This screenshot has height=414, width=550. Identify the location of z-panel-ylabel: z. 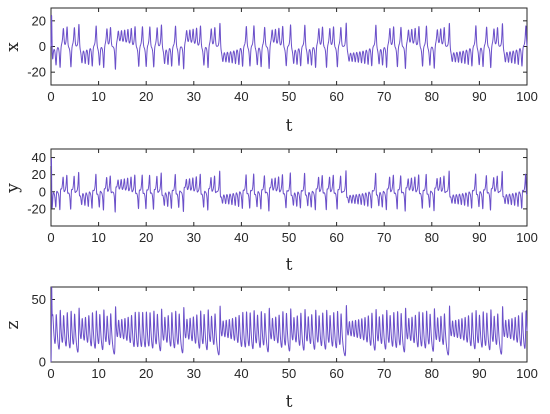
(13, 324).